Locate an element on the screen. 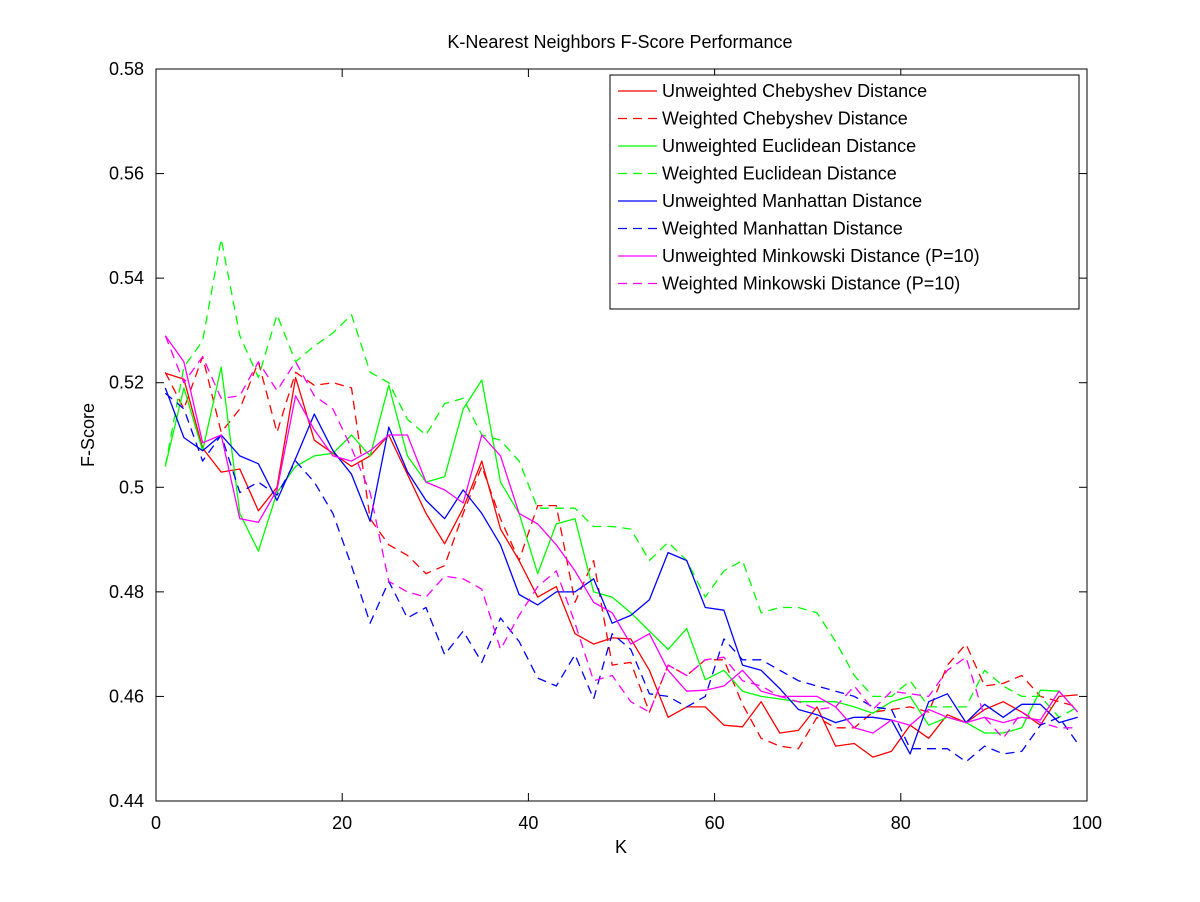 The height and width of the screenshot is (902, 1200). legend-label-5: Unweighted Manhattan Distance is located at coordinates (792, 201).